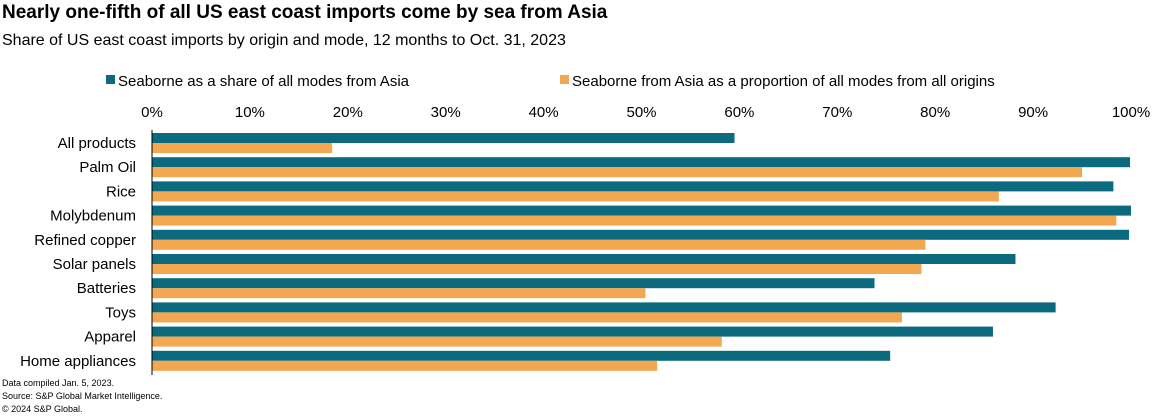  Describe the element at coordinates (837, 112) in the screenshot. I see `x-tick-label: 70%` at that location.